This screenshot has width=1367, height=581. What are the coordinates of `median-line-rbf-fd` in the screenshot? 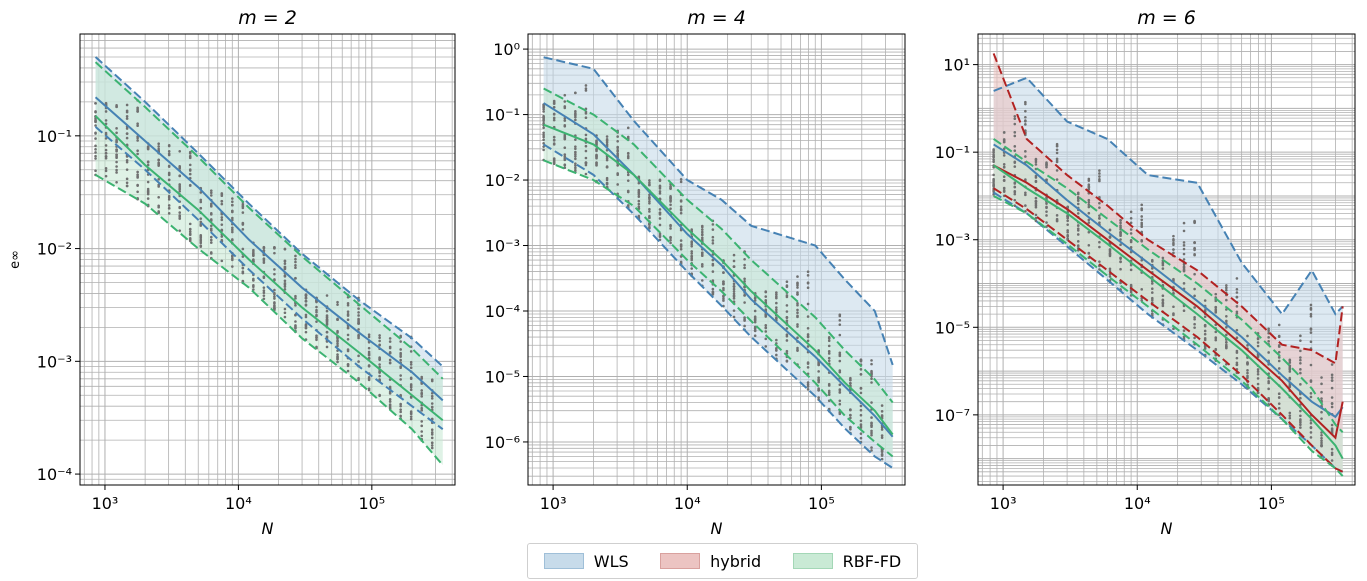 It's located at (269, 268).